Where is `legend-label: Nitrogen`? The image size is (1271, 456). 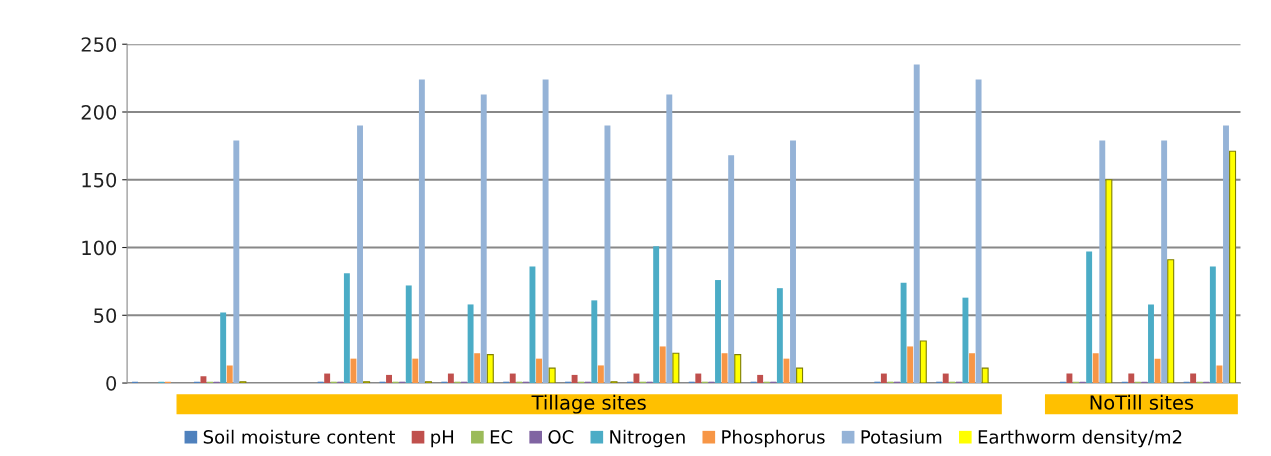
legend-label: Nitrogen is located at coordinates (647, 438).